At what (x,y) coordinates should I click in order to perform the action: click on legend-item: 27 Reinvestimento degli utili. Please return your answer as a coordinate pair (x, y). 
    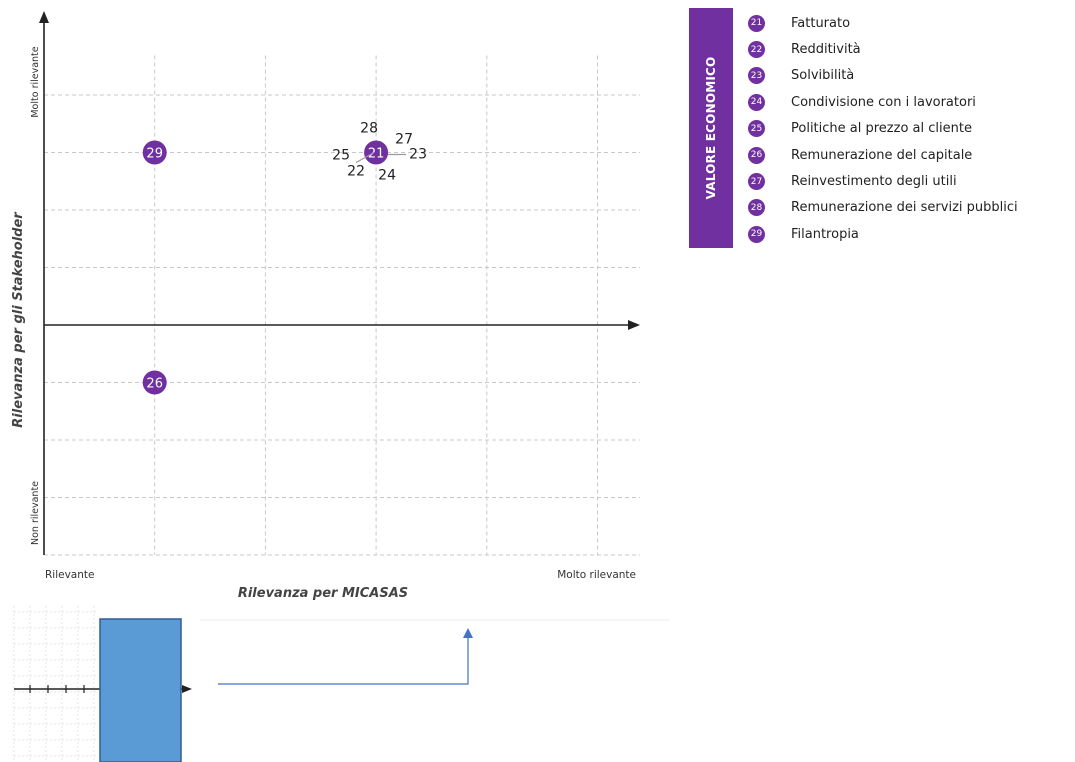
    Looking at the image, I should click on (883, 181).